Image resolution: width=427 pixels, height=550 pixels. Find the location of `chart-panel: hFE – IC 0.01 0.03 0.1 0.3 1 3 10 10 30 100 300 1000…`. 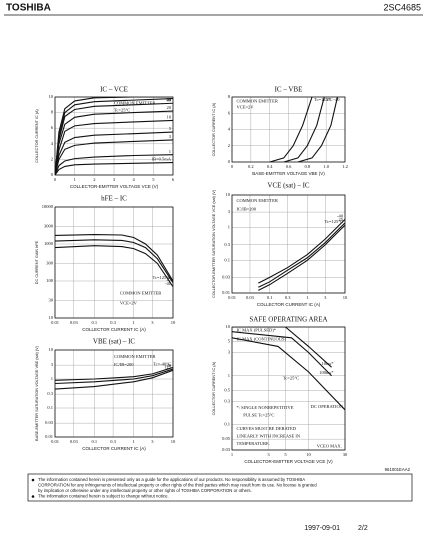

chart-panel: hFE – IC 0.01 0.03 0.1 0.3 1 3 10 10 30 100 300 1000… is located at coordinates (105, 264).